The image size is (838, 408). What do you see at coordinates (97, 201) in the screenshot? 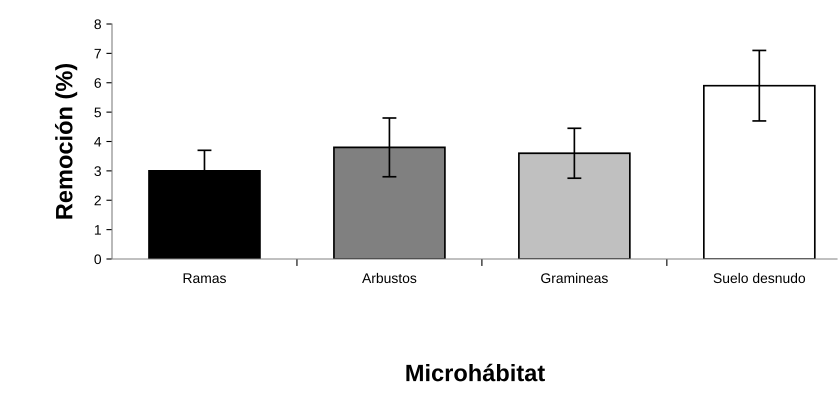
I see `y-tick-label: 2` at bounding box center [97, 201].